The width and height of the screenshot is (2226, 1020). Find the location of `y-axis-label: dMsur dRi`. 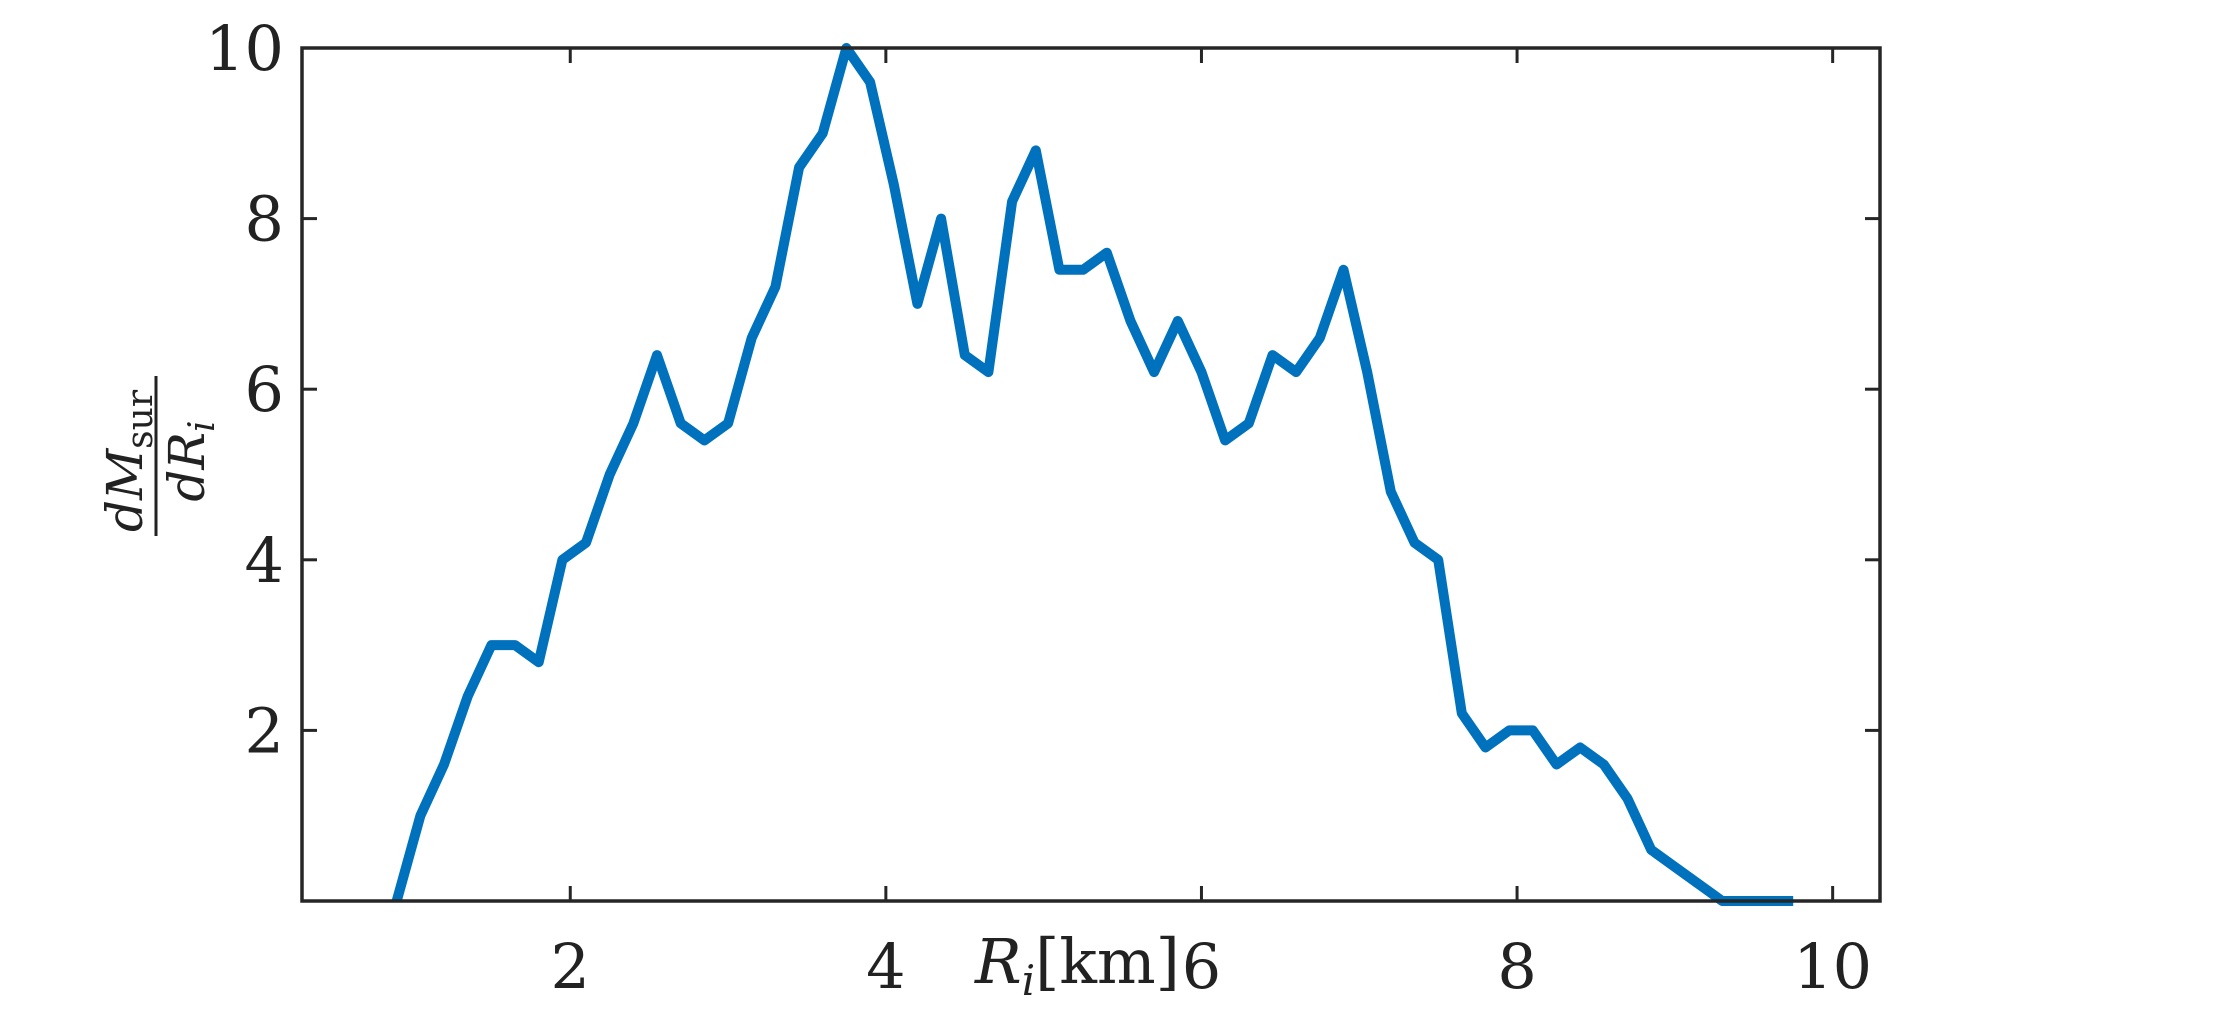

y-axis-label: dMsur dRi is located at coordinates (159, 456).